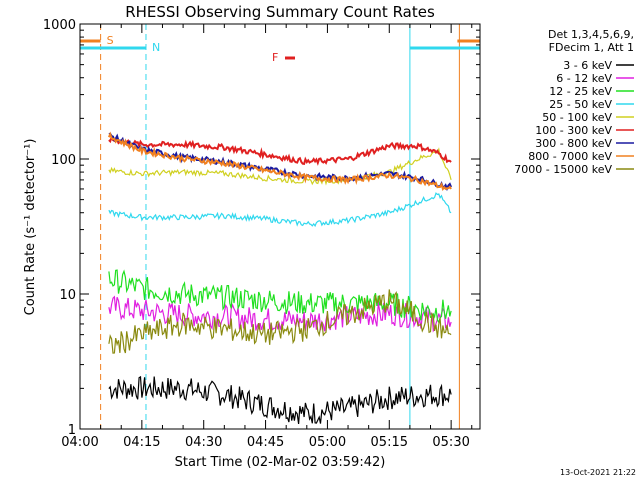 The width and height of the screenshot is (640, 480). I want to click on x-tick-label: 04:45, so click(265, 442).